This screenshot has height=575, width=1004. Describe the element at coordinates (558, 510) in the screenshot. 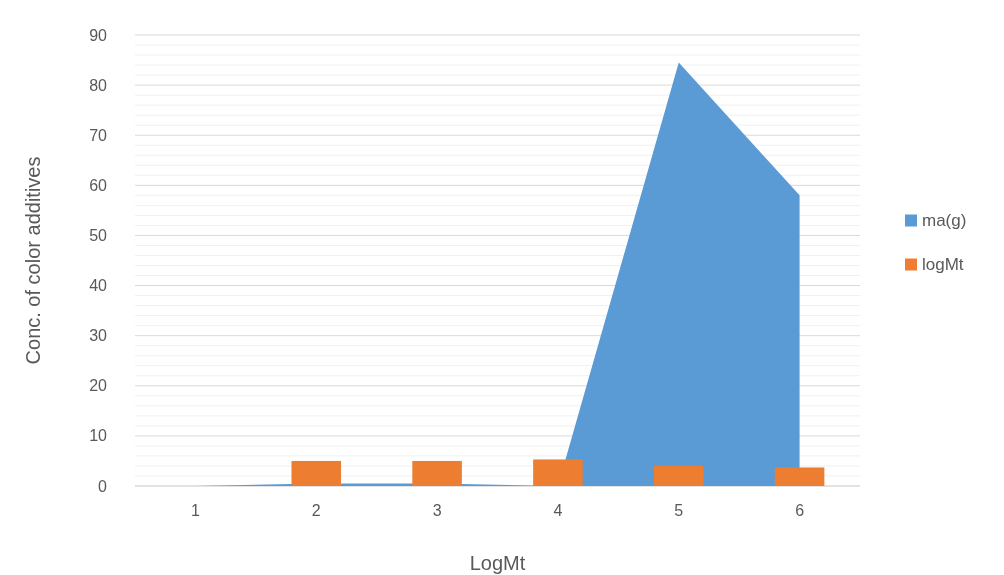

I see `x-tick-label: 4` at that location.